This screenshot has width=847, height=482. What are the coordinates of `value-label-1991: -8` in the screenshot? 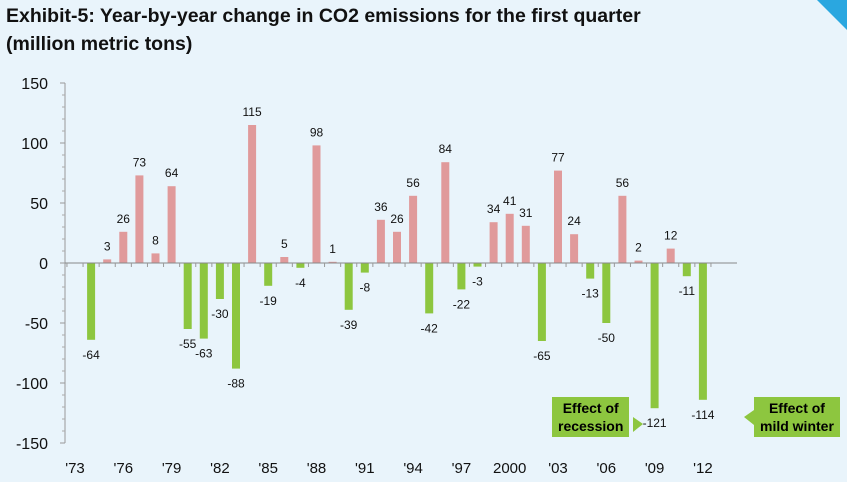 It's located at (364, 288).